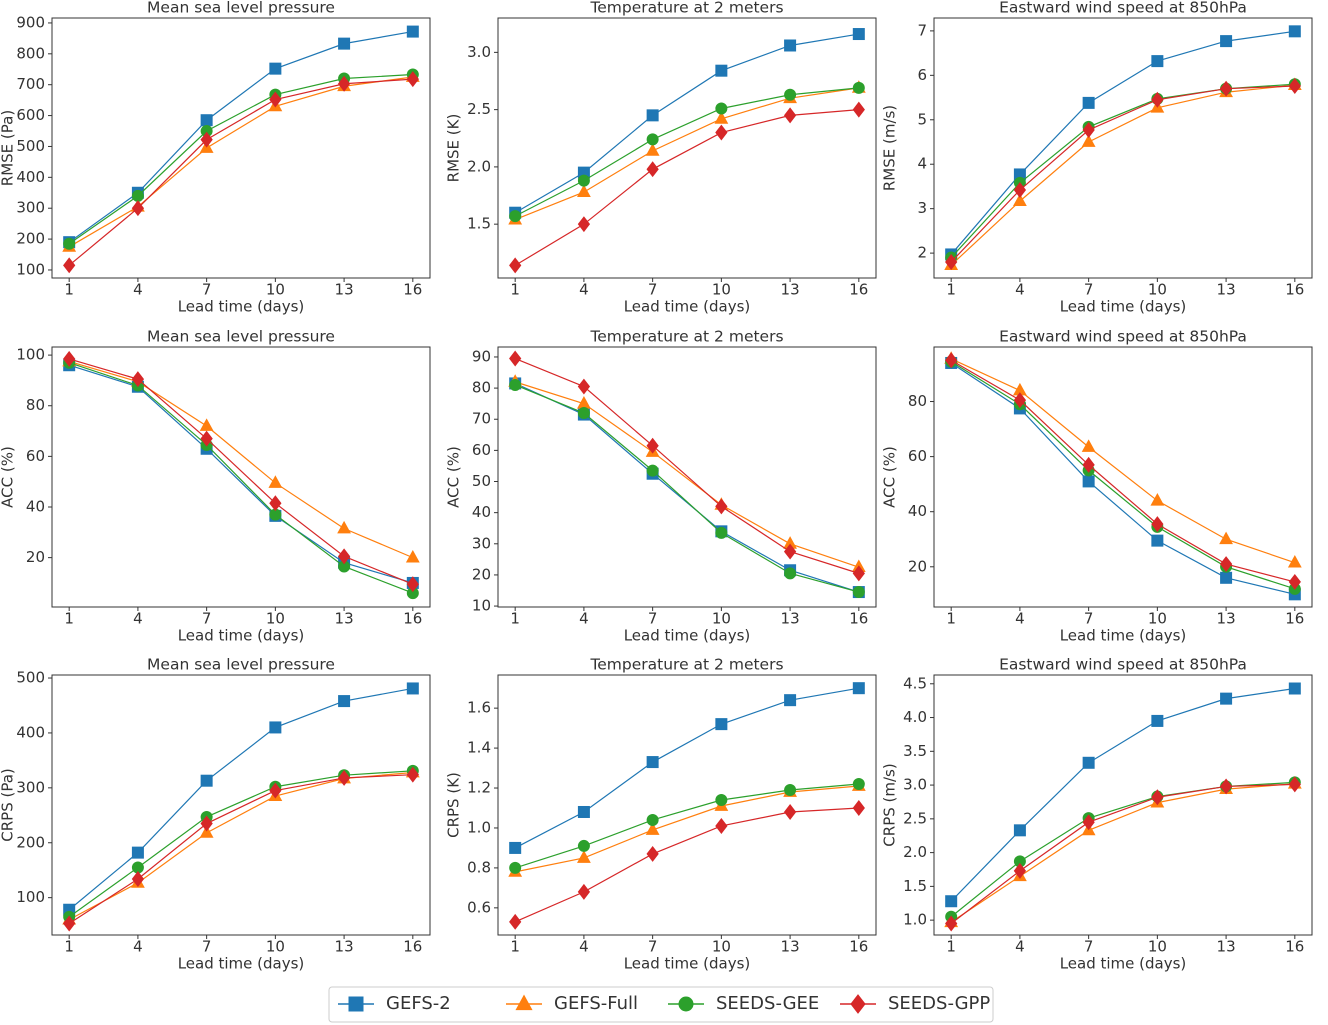 The width and height of the screenshot is (1328, 1025). What do you see at coordinates (915, 886) in the screenshot?
I see `y-tick-label: 1.5` at bounding box center [915, 886].